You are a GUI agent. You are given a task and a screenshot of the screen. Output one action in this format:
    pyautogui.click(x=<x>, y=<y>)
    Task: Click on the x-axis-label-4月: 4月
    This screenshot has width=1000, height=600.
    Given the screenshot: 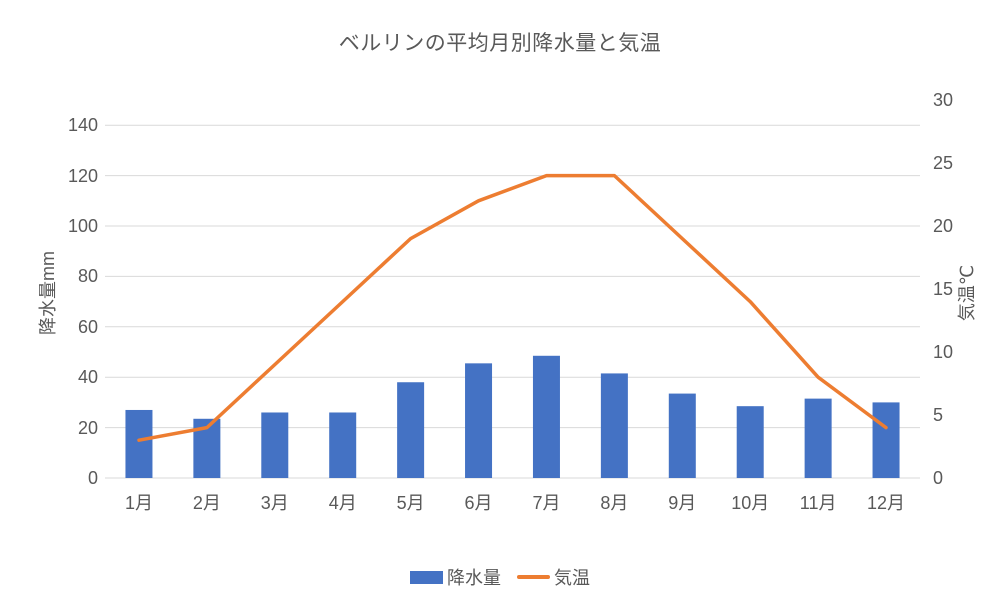 What is the action you would take?
    pyautogui.click(x=342, y=503)
    